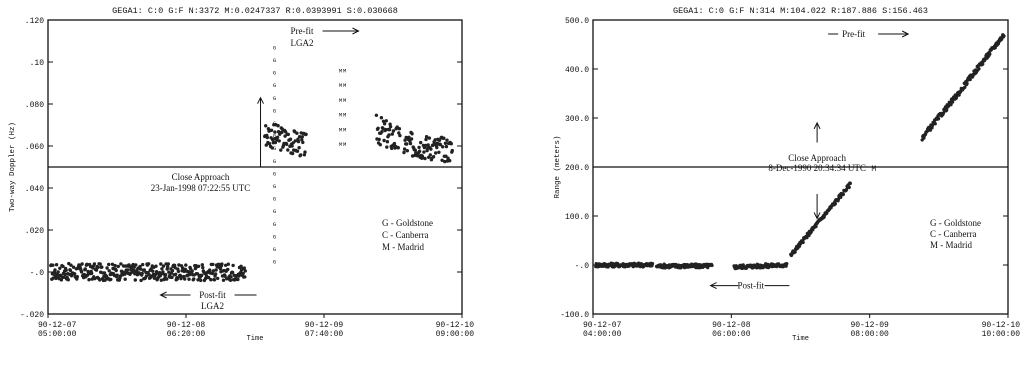 The width and height of the screenshot is (1025, 367). I want to click on y-axis-label: Range (meters), so click(558, 166).